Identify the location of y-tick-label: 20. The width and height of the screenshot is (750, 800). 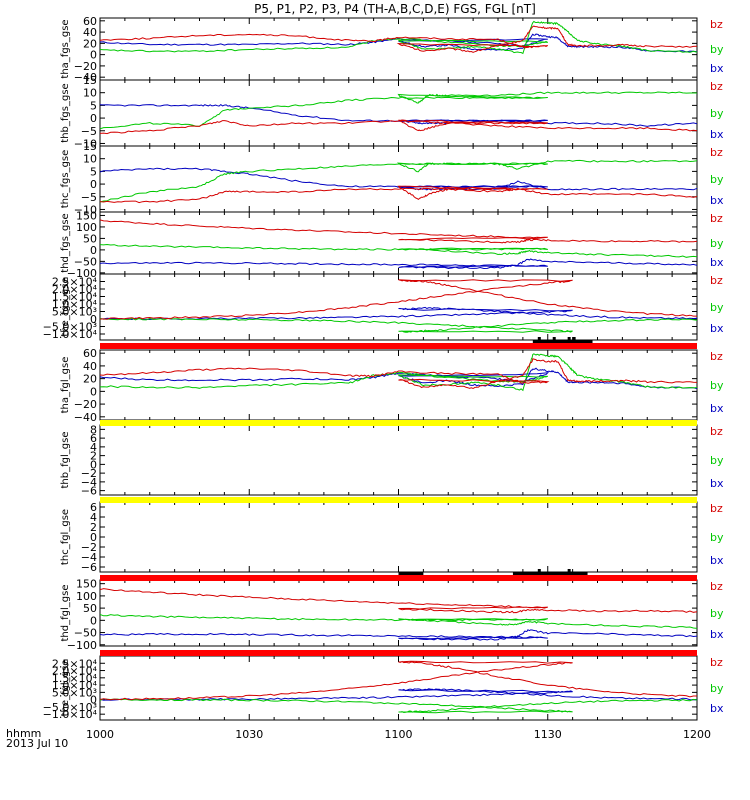
(90, 379).